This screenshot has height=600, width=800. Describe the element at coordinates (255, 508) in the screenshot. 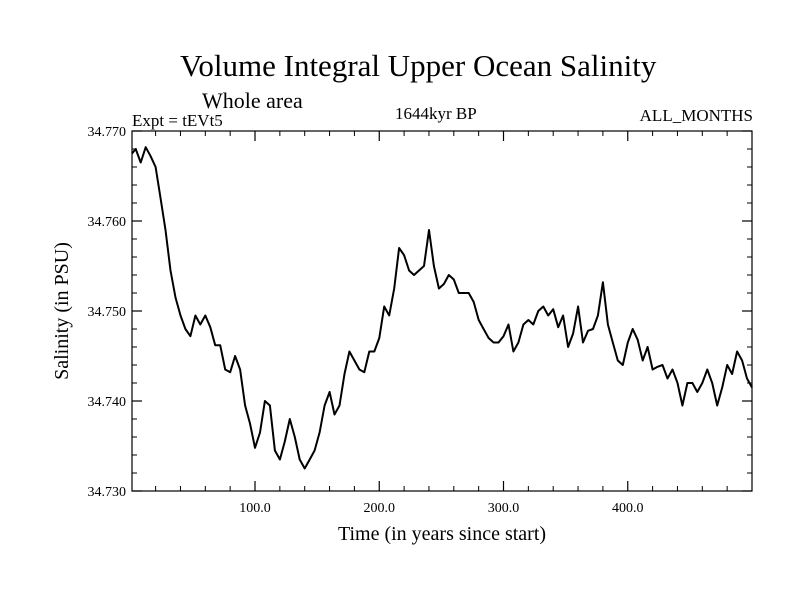

I see `x-tick-label: 100.0` at that location.